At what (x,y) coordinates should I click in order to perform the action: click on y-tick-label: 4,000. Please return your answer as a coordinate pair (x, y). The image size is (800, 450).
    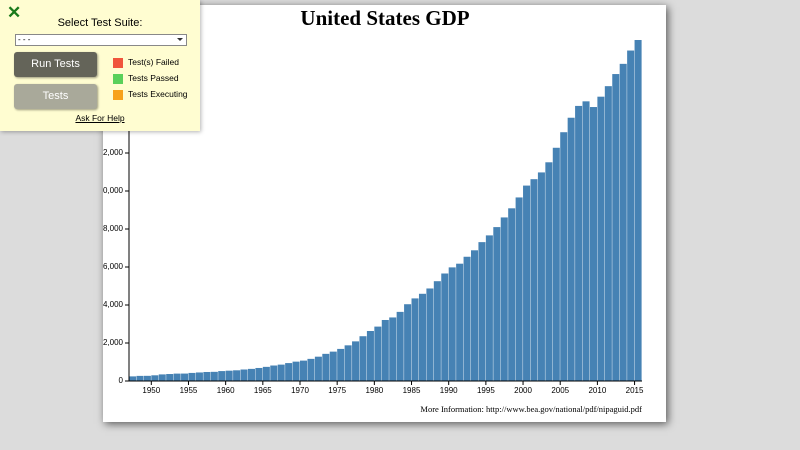
    Looking at the image, I should click on (113, 304).